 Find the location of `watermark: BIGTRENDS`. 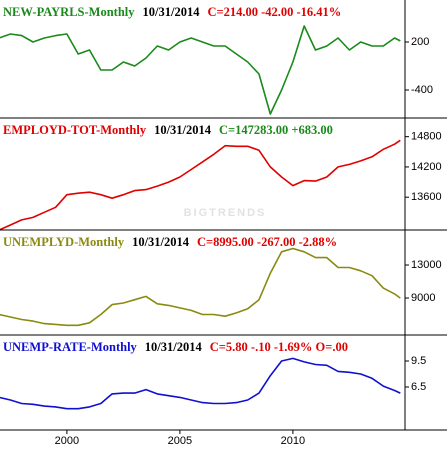

watermark: BIGTRENDS is located at coordinates (225, 213).